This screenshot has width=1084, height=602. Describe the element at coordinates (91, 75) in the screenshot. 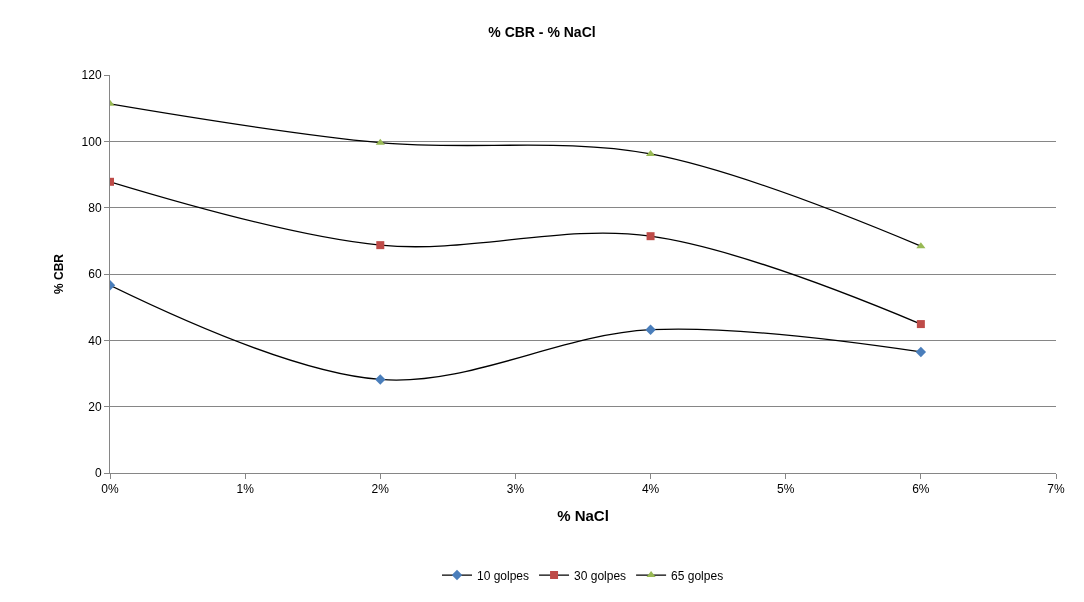

I see `y-tick-label: 120` at that location.